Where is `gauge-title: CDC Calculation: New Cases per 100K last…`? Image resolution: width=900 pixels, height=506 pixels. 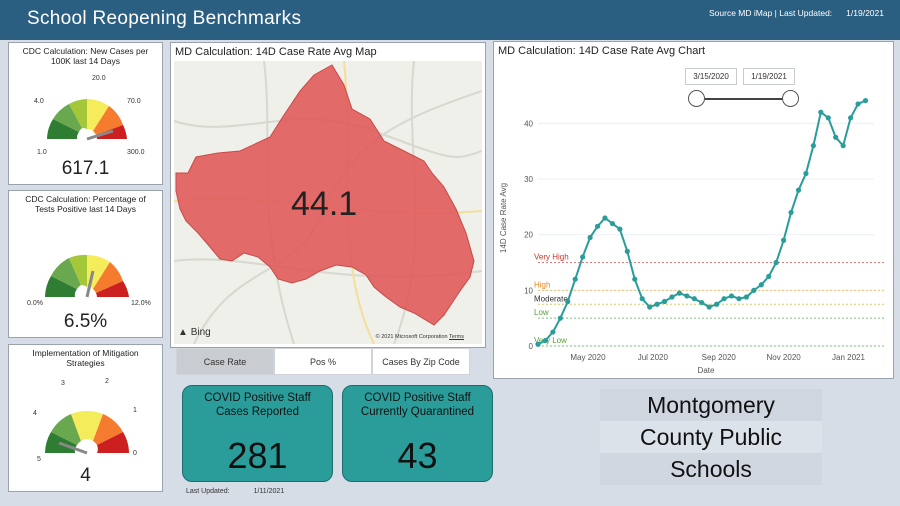
gauge-title: CDC Calculation: New Cases per 100K last… is located at coordinates (85, 56).